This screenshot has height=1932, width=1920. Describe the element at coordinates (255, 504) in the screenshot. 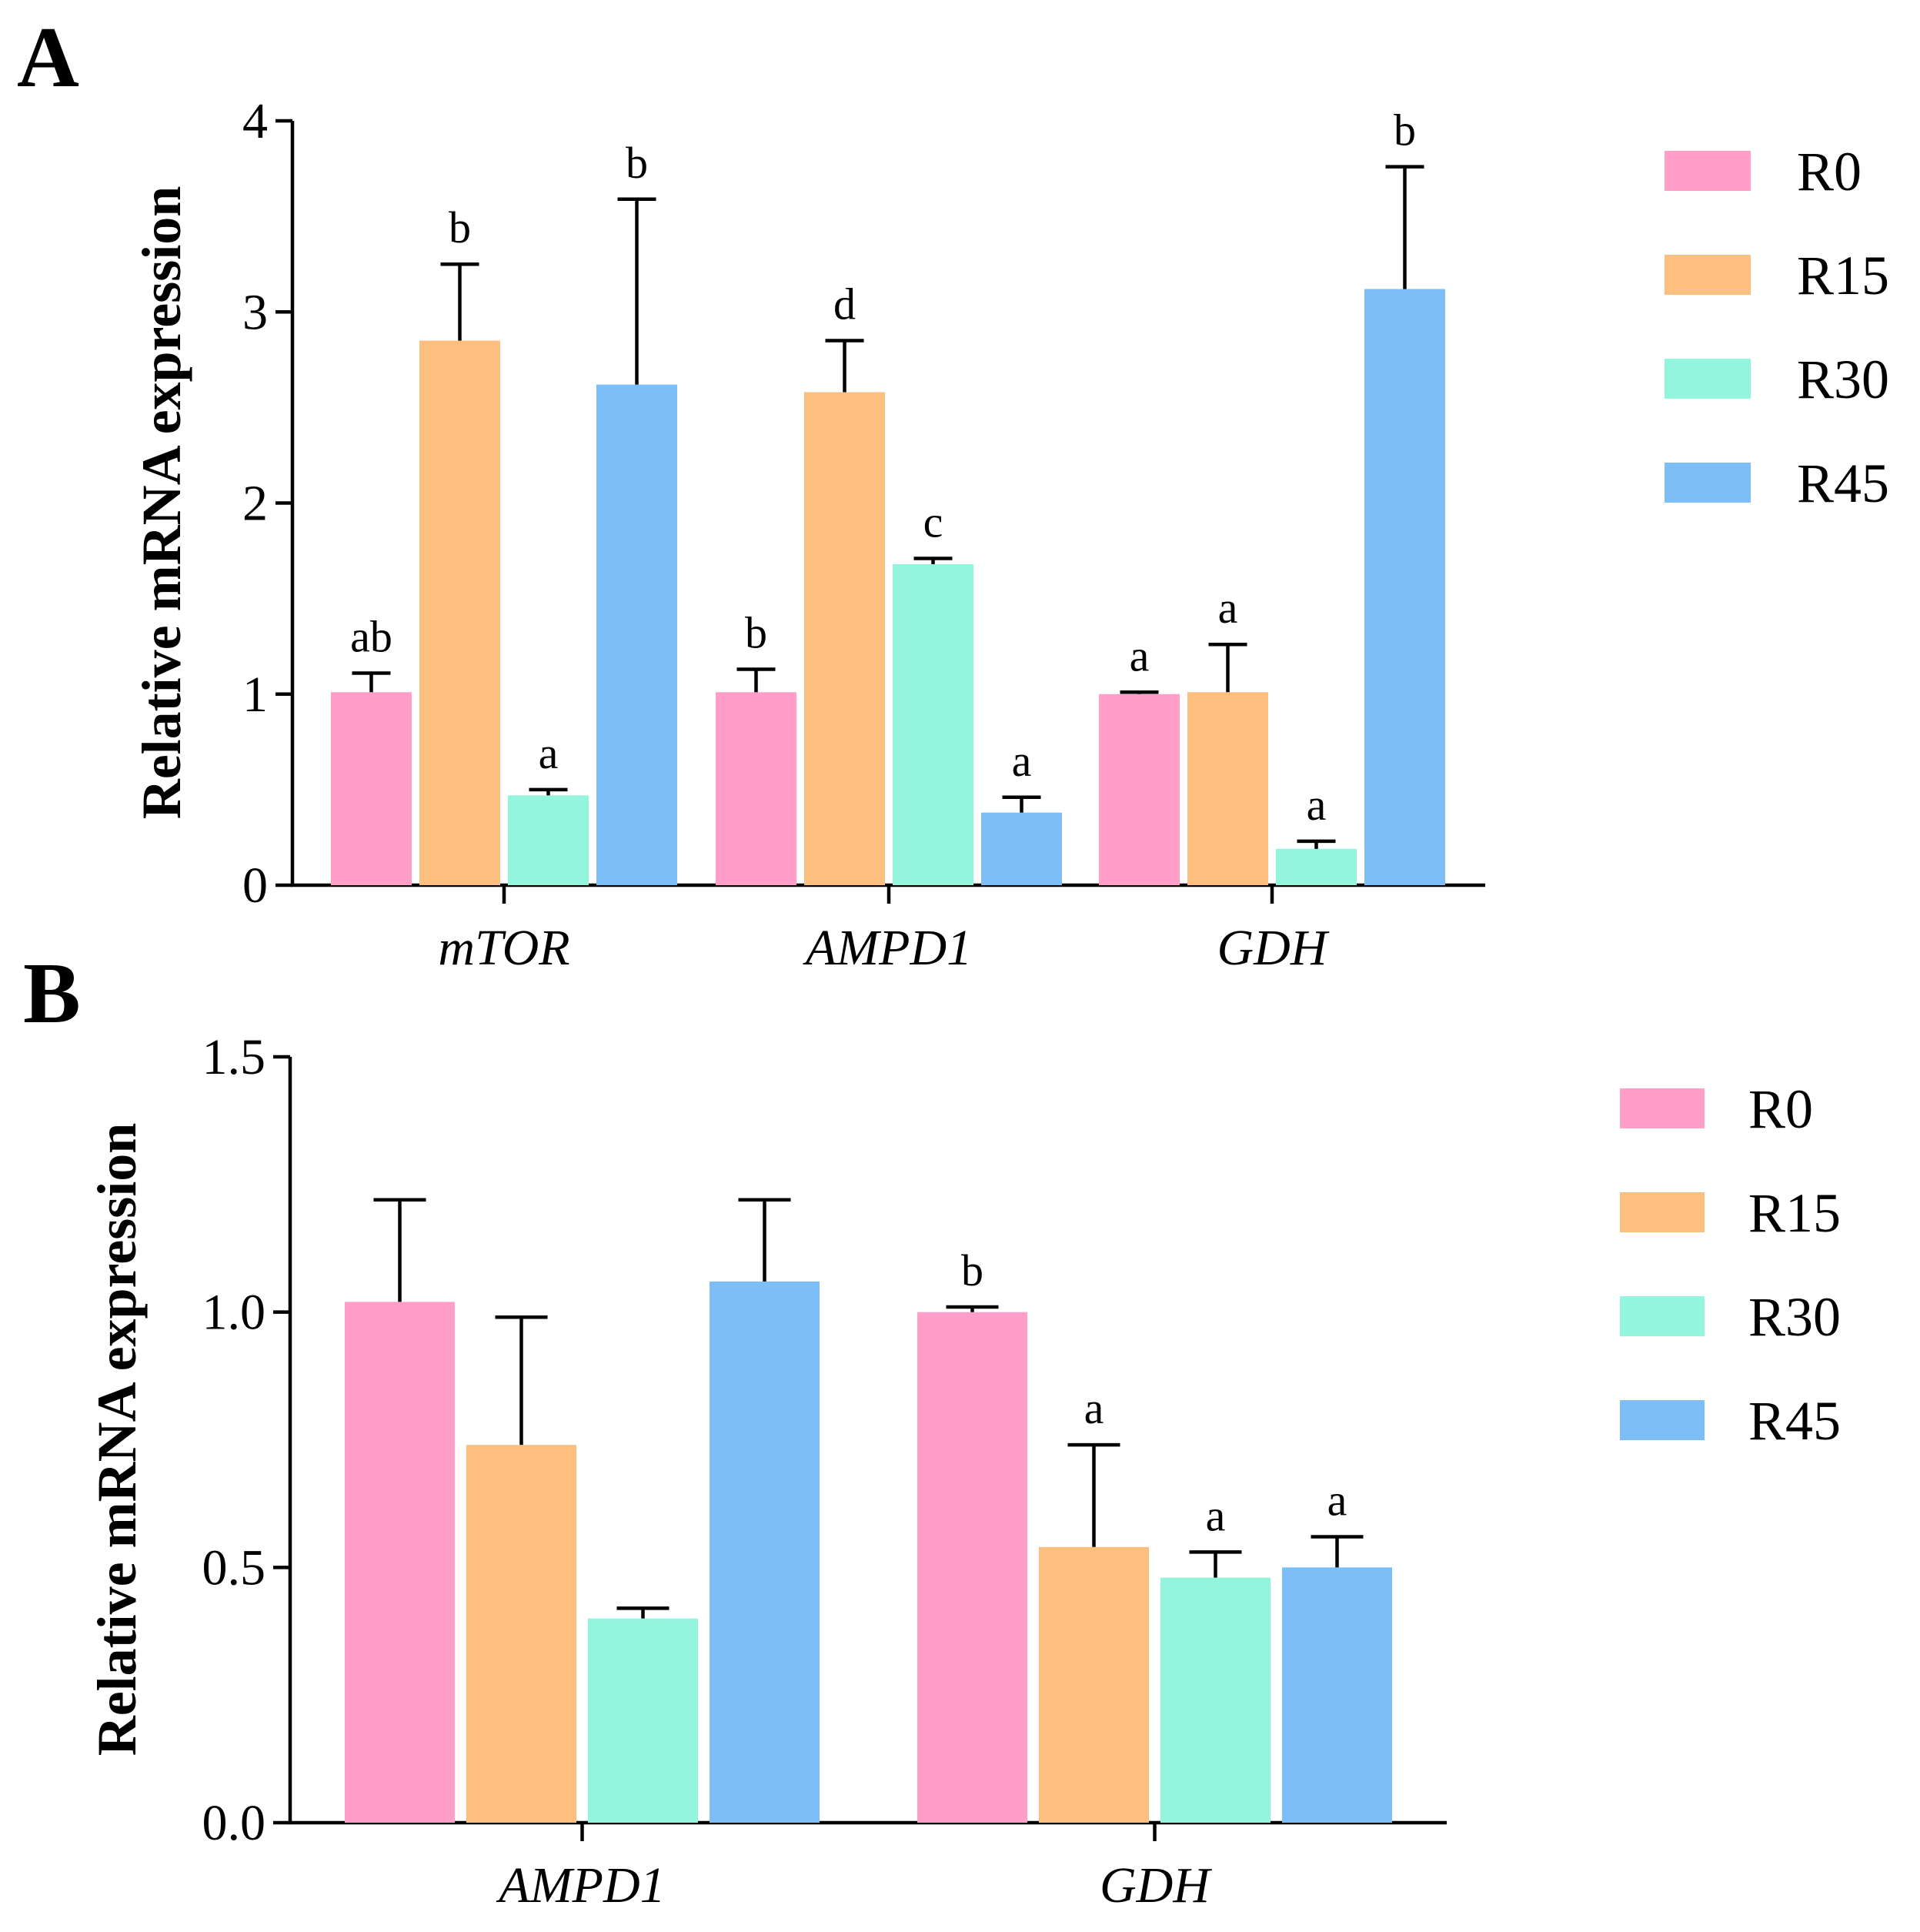

I see `y-tick-label: 2` at that location.